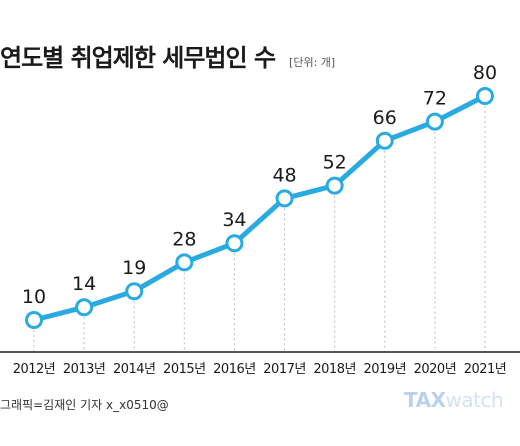  Describe the element at coordinates (84, 405) in the screenshot. I see `graphic-credit: 그래픽=김재인 기자 x_x0510@` at that location.